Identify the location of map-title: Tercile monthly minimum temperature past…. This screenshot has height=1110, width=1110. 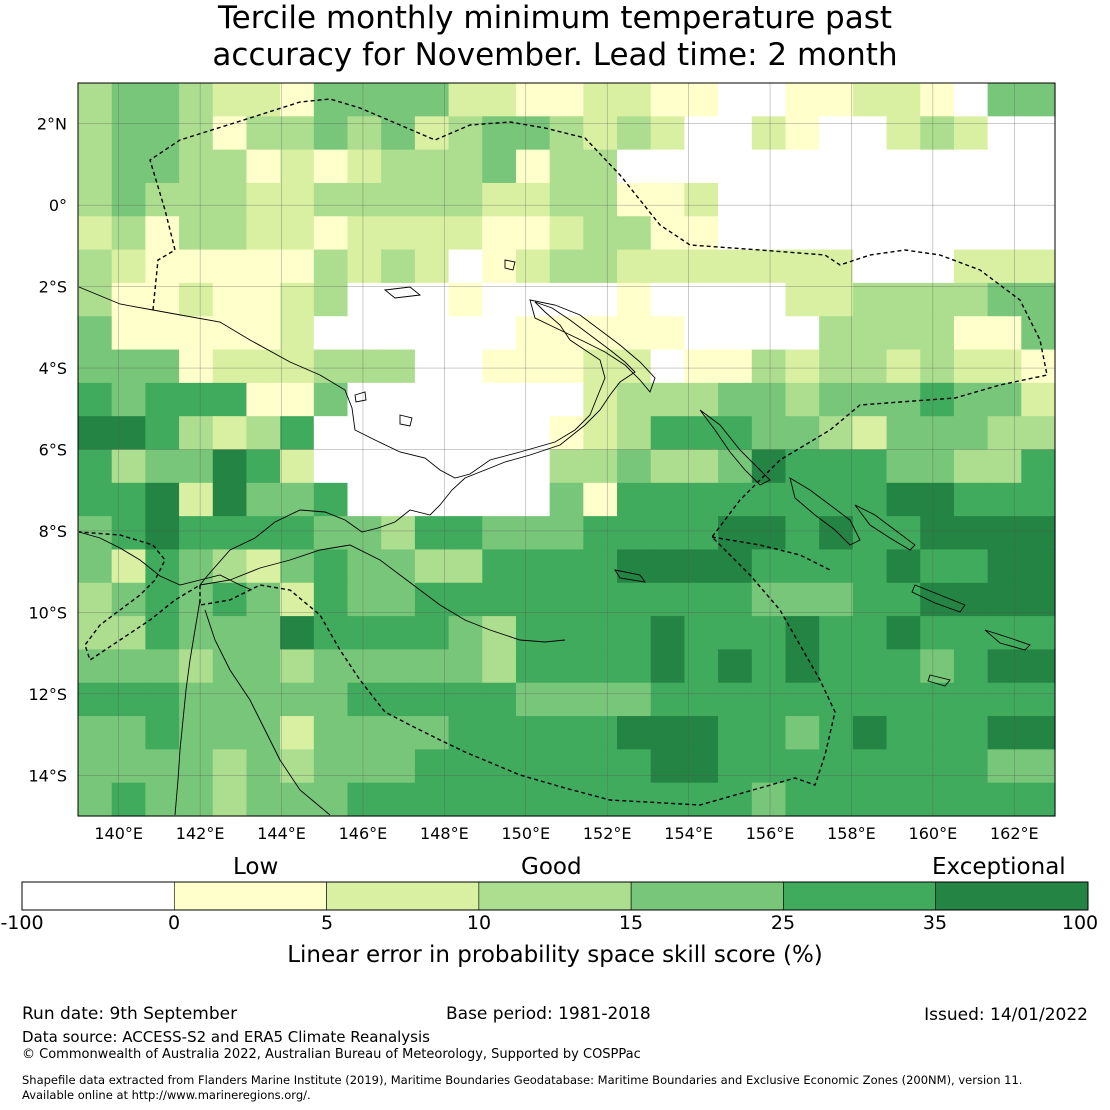
(555, 37).